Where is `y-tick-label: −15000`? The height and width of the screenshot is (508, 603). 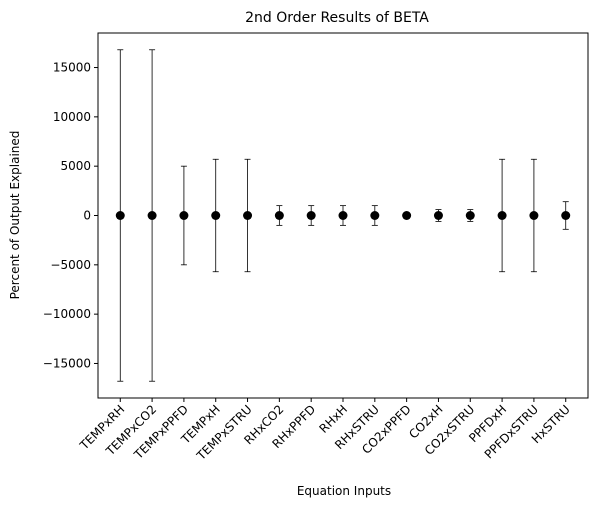
y-tick-label: −15000 is located at coordinates (67, 363).